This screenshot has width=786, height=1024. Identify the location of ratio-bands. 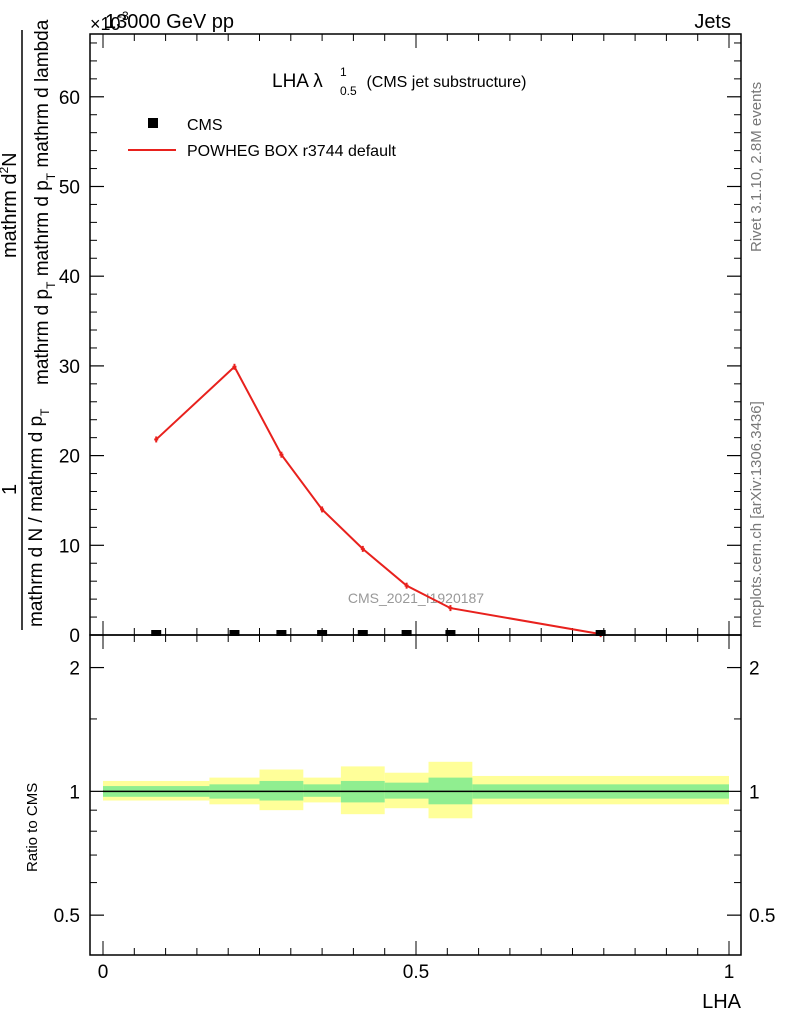
(416, 790).